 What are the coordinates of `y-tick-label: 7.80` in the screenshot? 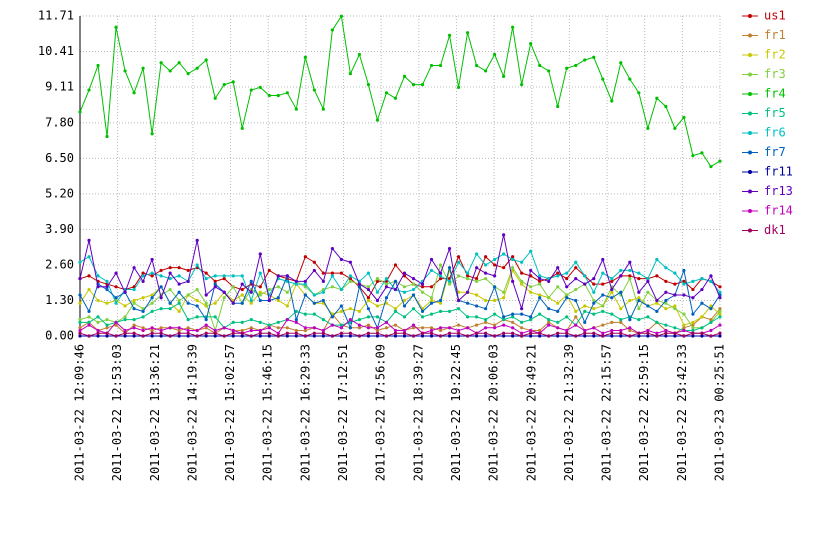 It's located at (59, 122).